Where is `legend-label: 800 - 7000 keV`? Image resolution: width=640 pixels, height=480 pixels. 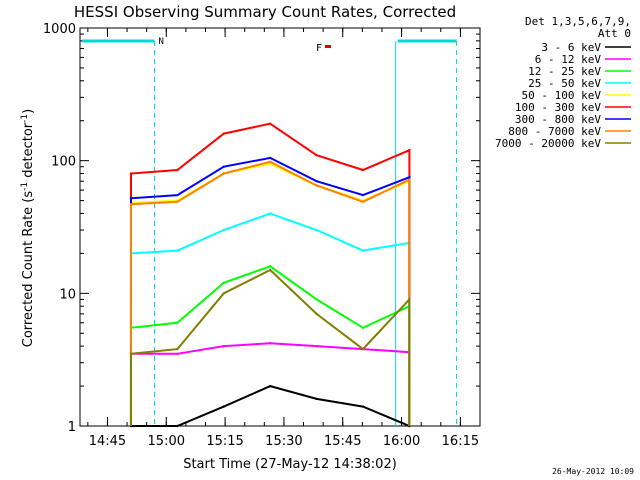
legend-label: 800 - 7000 keV is located at coordinates (554, 131).